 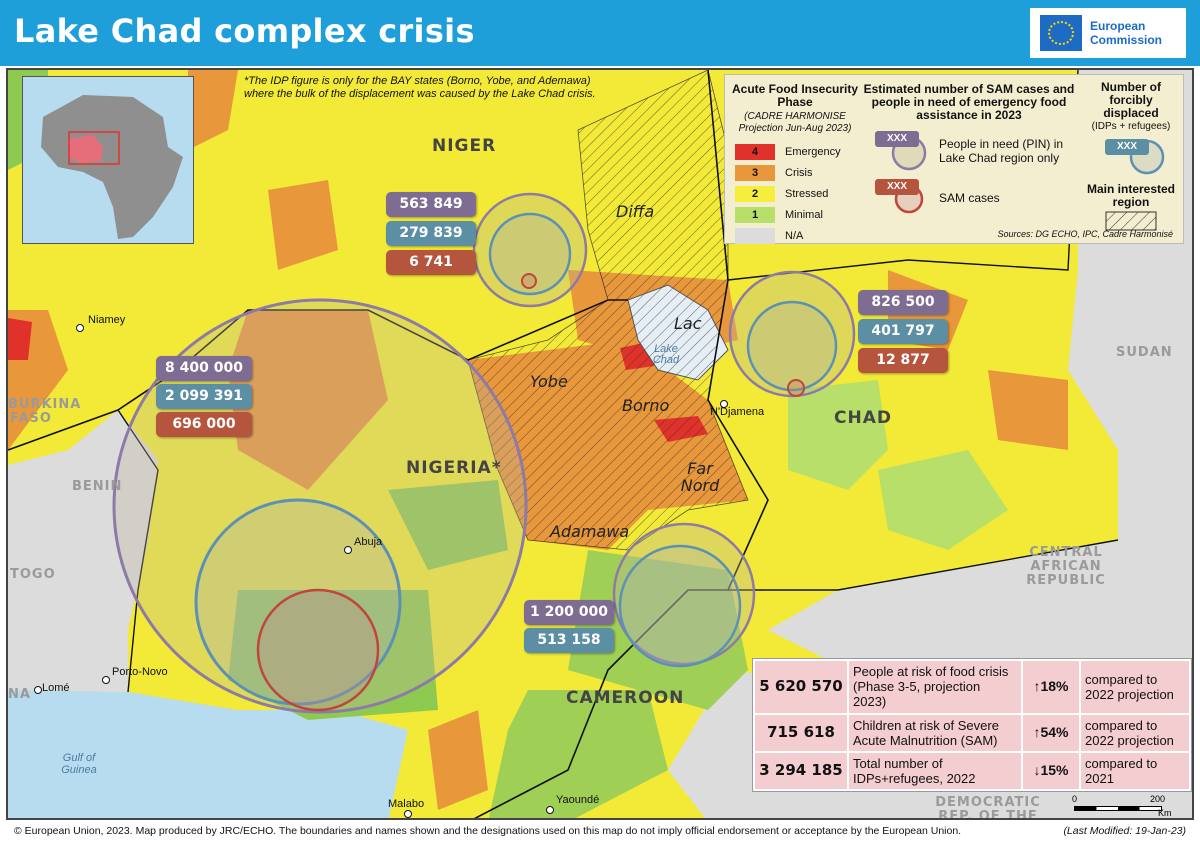 What do you see at coordinates (737, 412) in the screenshot?
I see `city-label-ndjamena: N'Djamena` at bounding box center [737, 412].